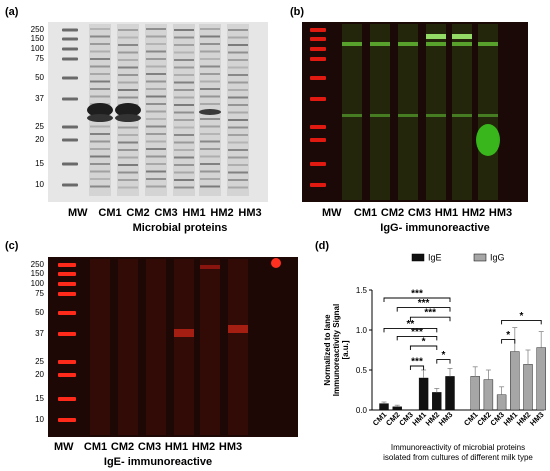 The image size is (550, 471). I want to click on panel-a-mw-ticks: 250 150 100 75 50 37 25 20 15 10, so click(29, 112).